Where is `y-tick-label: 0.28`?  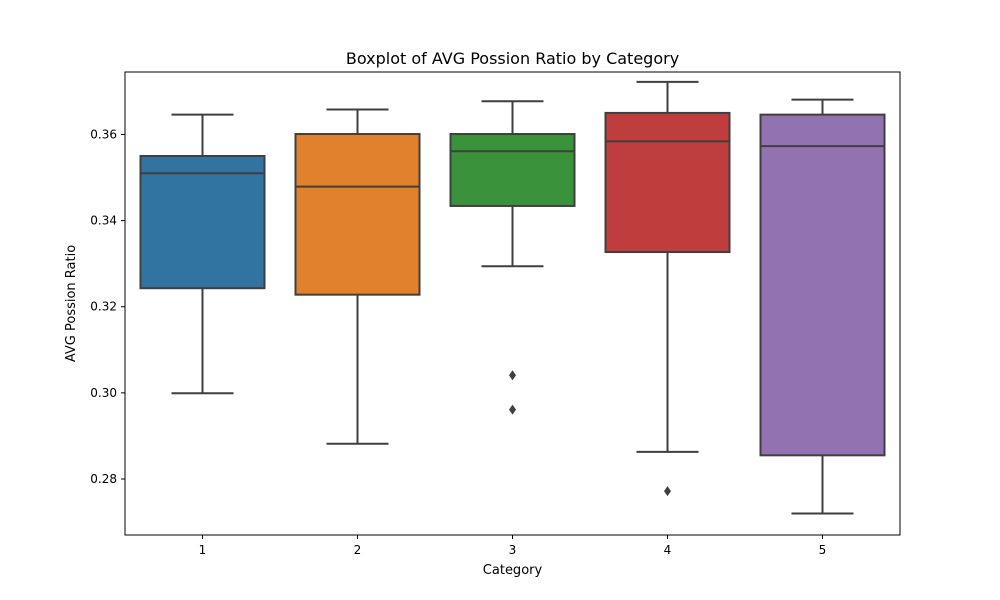 y-tick-label: 0.28 is located at coordinates (103, 479).